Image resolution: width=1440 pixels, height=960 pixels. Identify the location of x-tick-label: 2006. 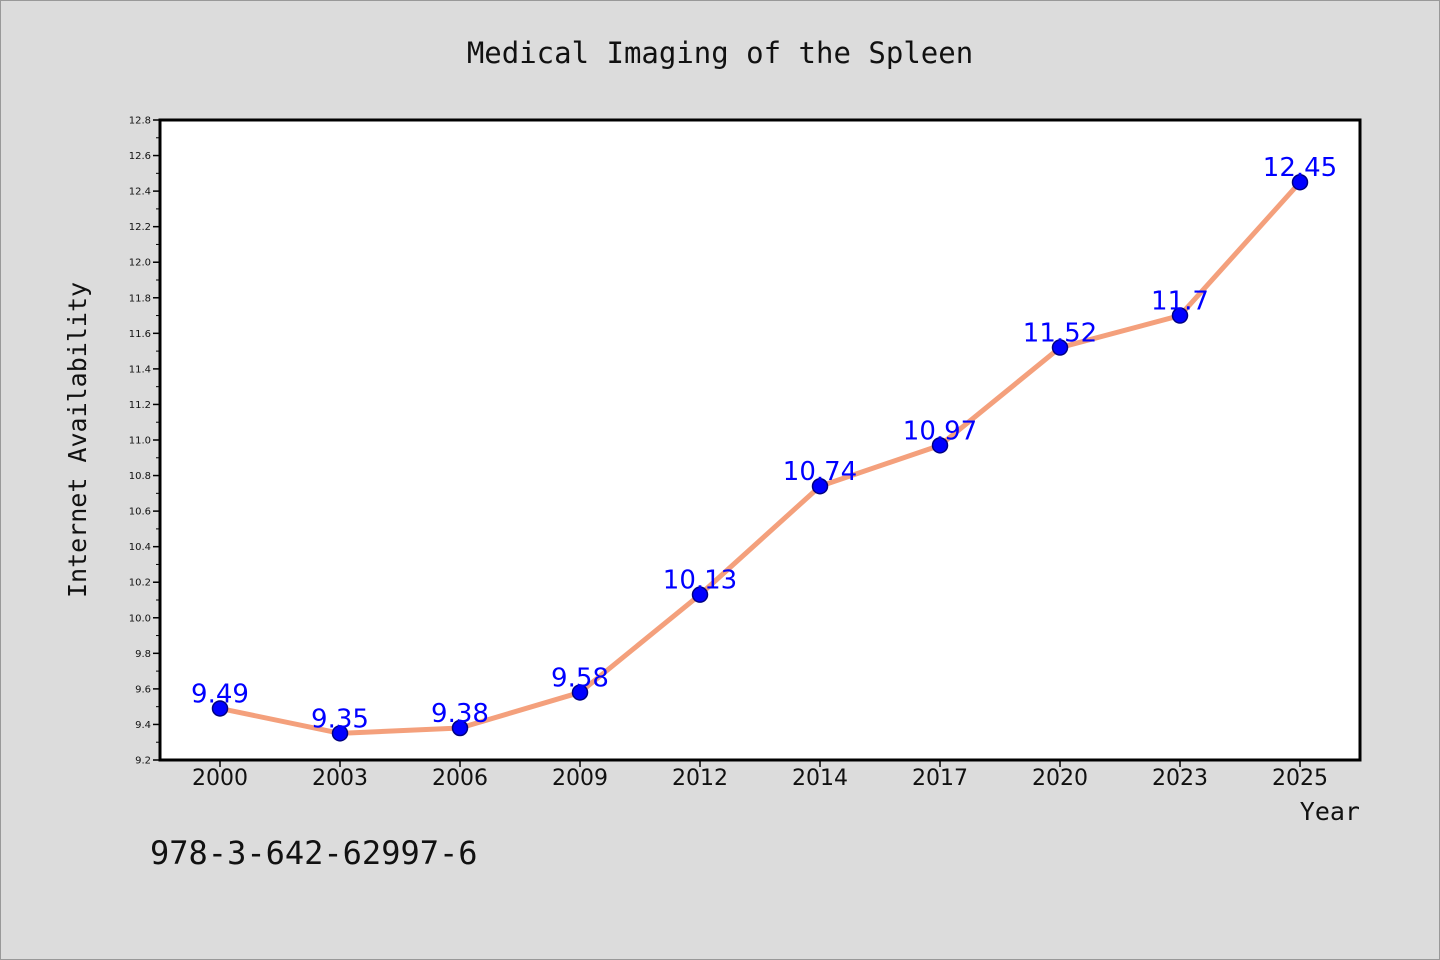
(460, 778).